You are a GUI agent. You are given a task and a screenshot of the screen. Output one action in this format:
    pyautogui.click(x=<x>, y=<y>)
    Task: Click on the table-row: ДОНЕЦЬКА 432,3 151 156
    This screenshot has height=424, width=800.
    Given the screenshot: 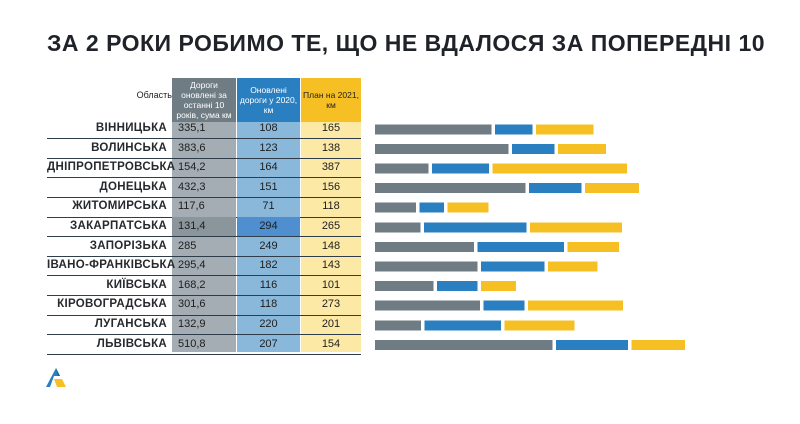 What is the action you would take?
    pyautogui.click(x=204, y=187)
    